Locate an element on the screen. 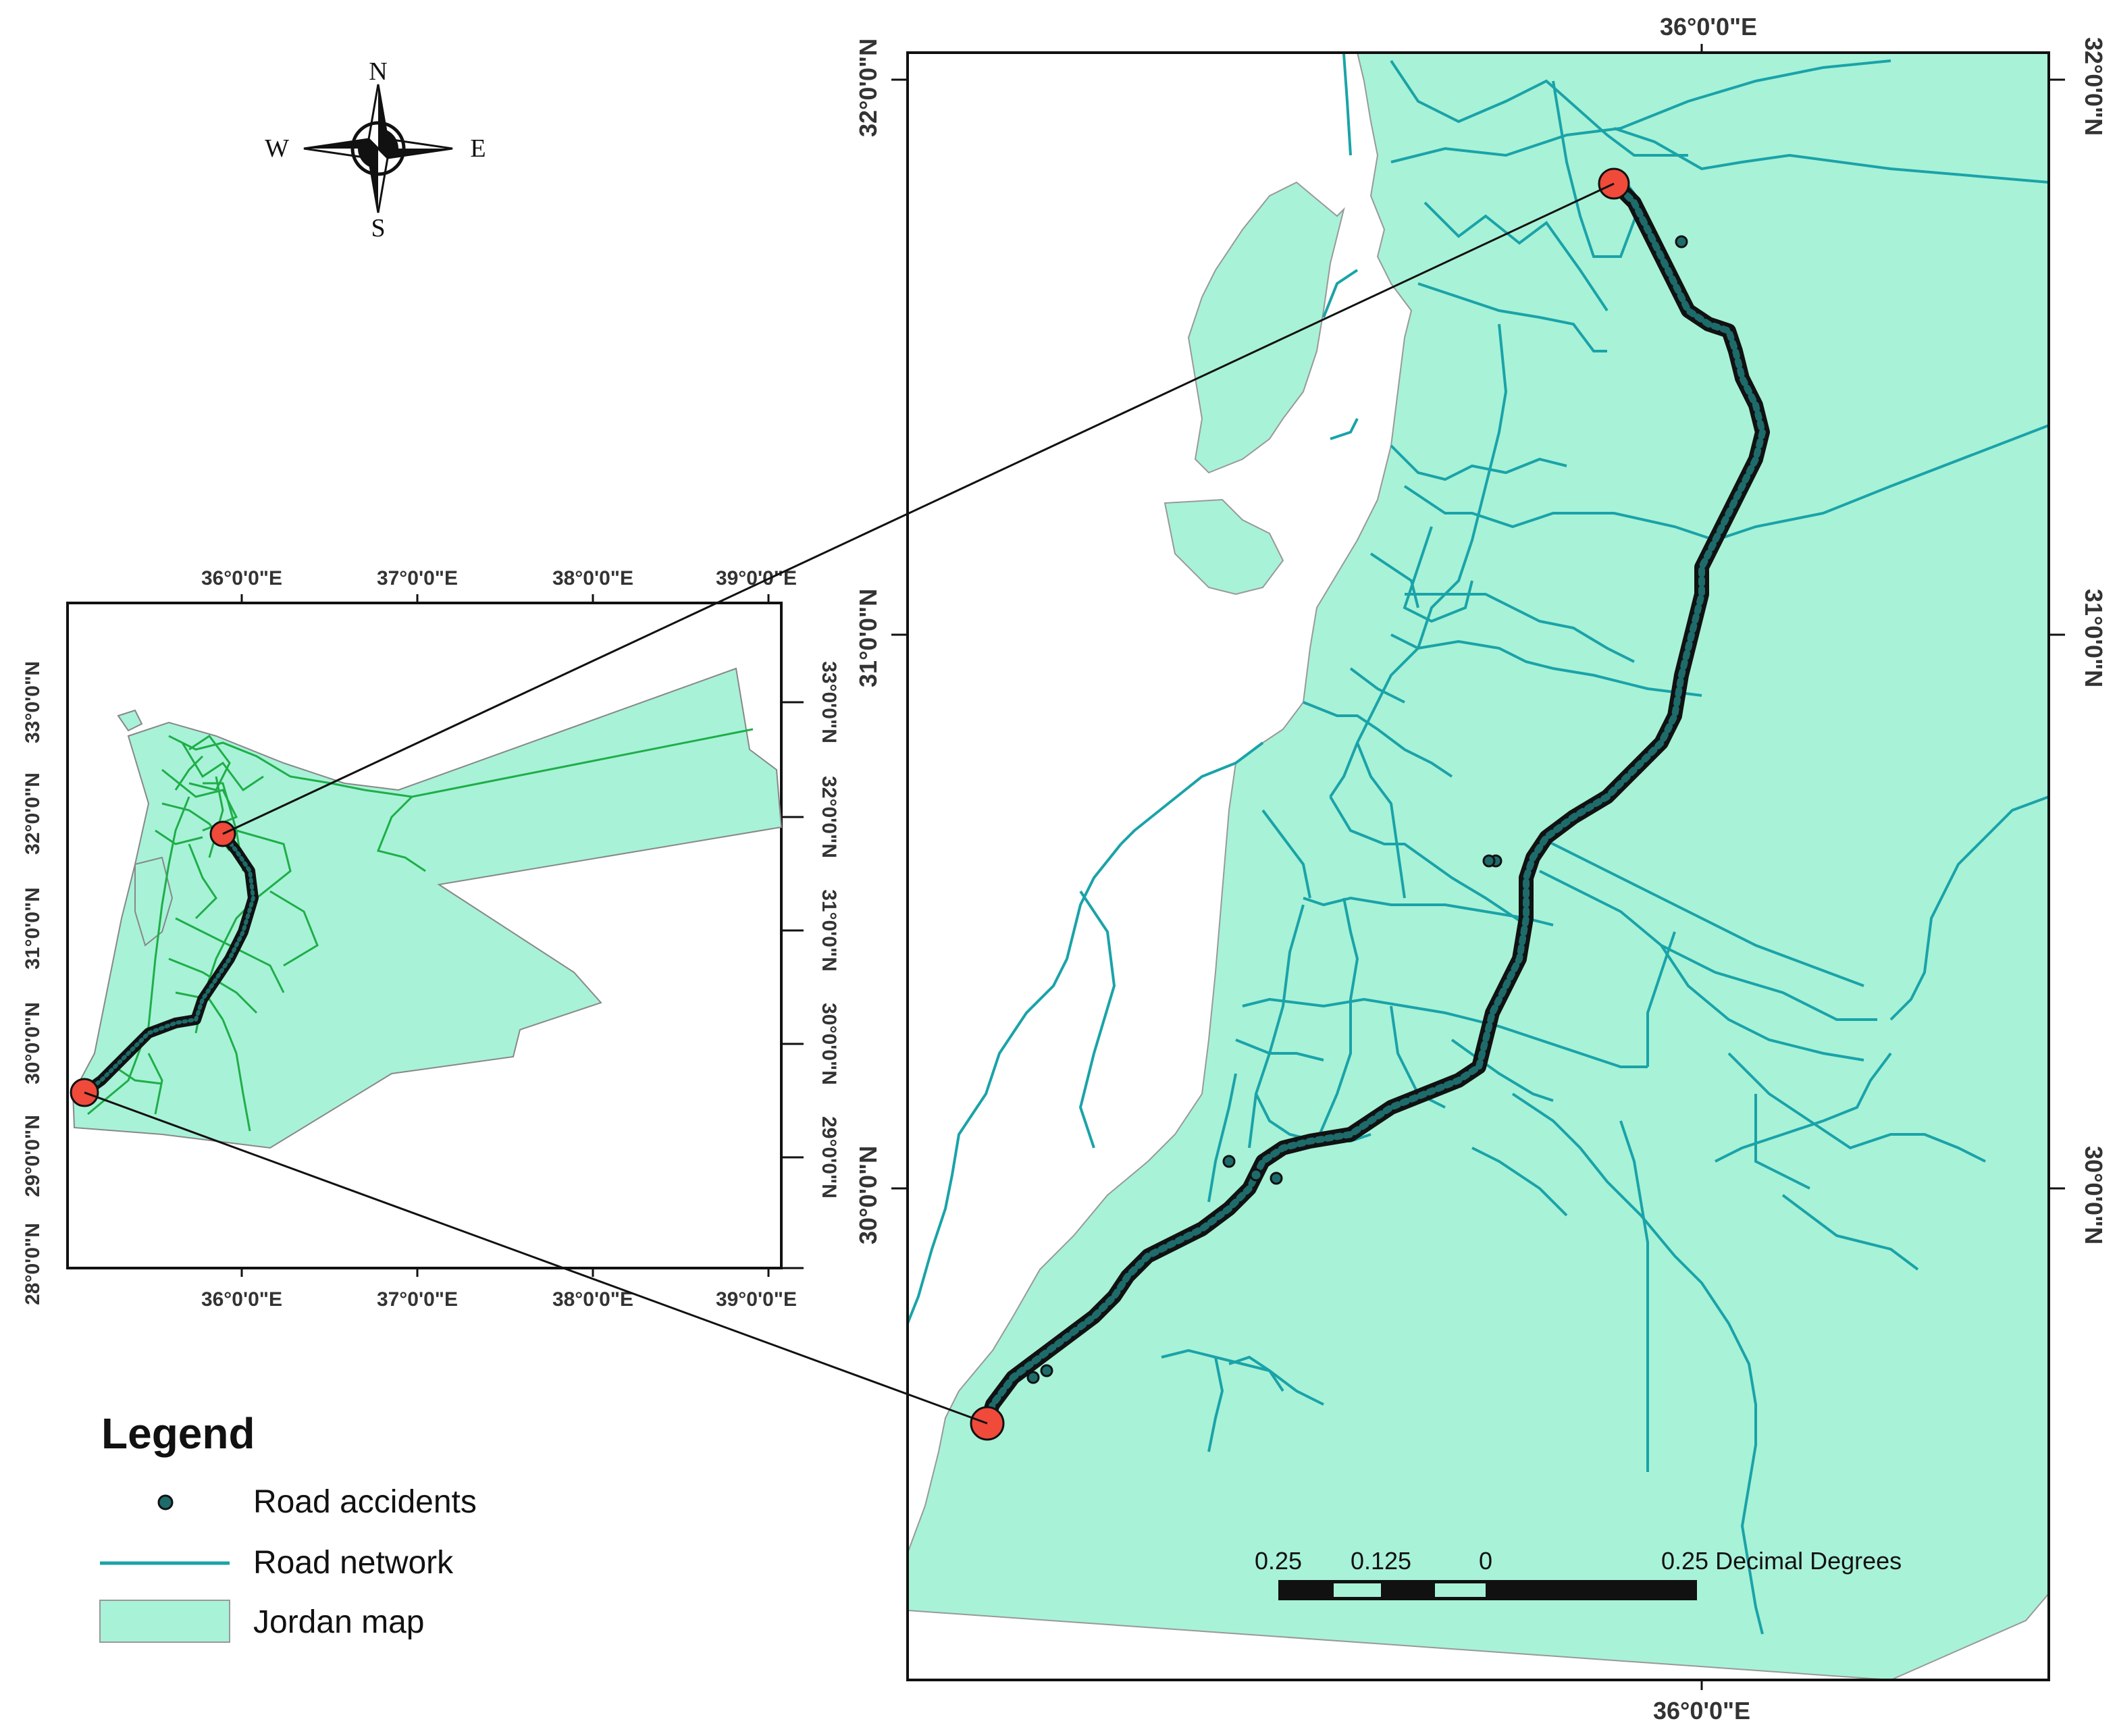  inset-bottom-tick: 36°0'0"E is located at coordinates (241, 1299).